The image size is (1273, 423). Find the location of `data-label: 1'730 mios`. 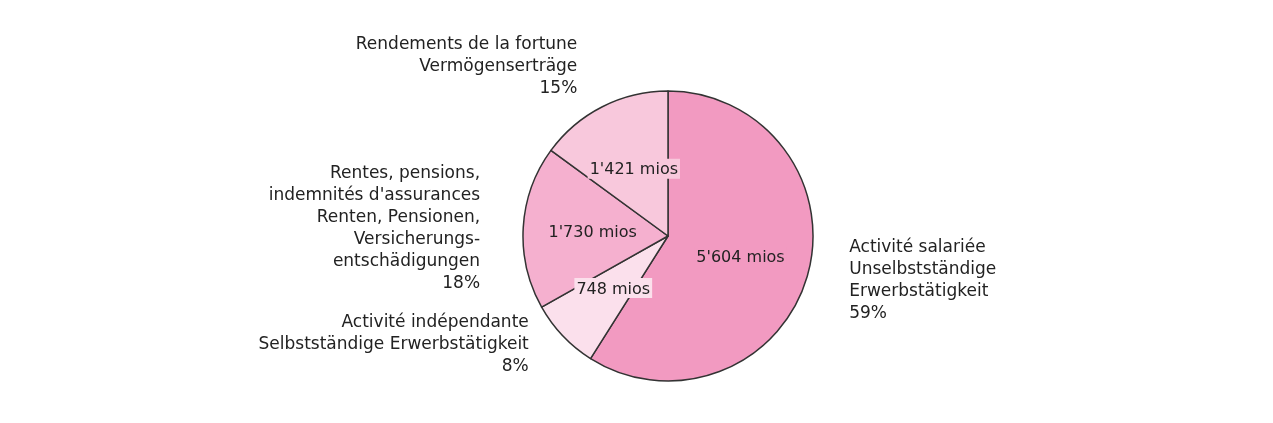

data-label: 1'730 mios is located at coordinates (592, 232).